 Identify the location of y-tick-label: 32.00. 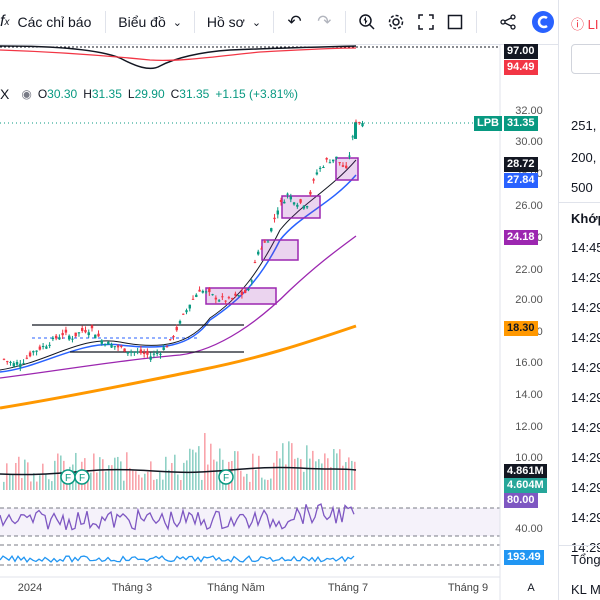
(529, 111).